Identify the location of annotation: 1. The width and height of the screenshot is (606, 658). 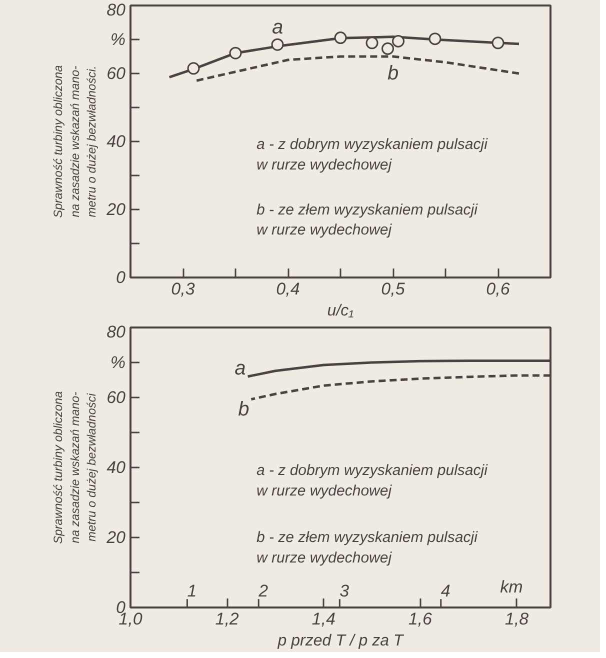
(192, 590).